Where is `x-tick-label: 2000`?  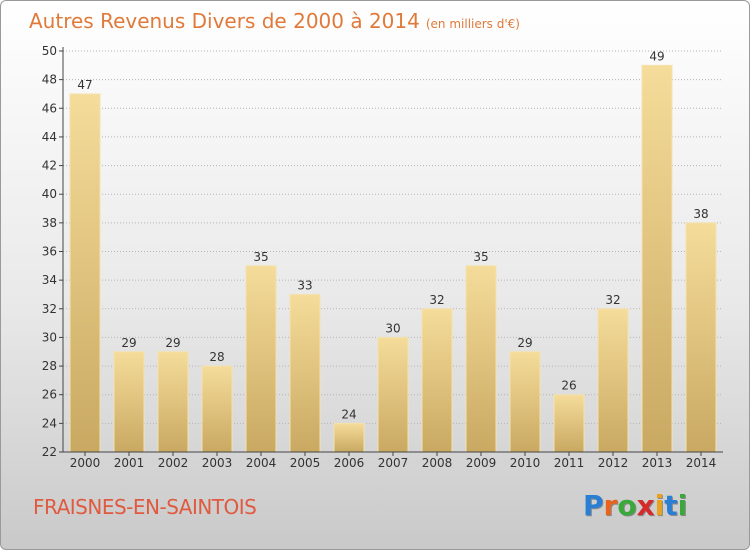 x-tick-label: 2000 is located at coordinates (85, 463).